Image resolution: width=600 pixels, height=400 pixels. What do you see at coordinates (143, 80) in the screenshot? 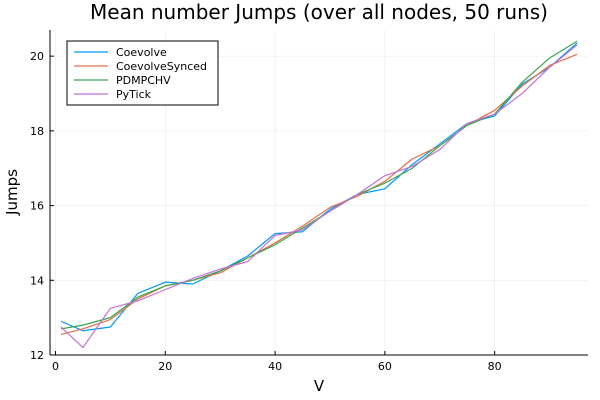
I see `legend-label-pdmpchv: PDMPCHV` at bounding box center [143, 80].